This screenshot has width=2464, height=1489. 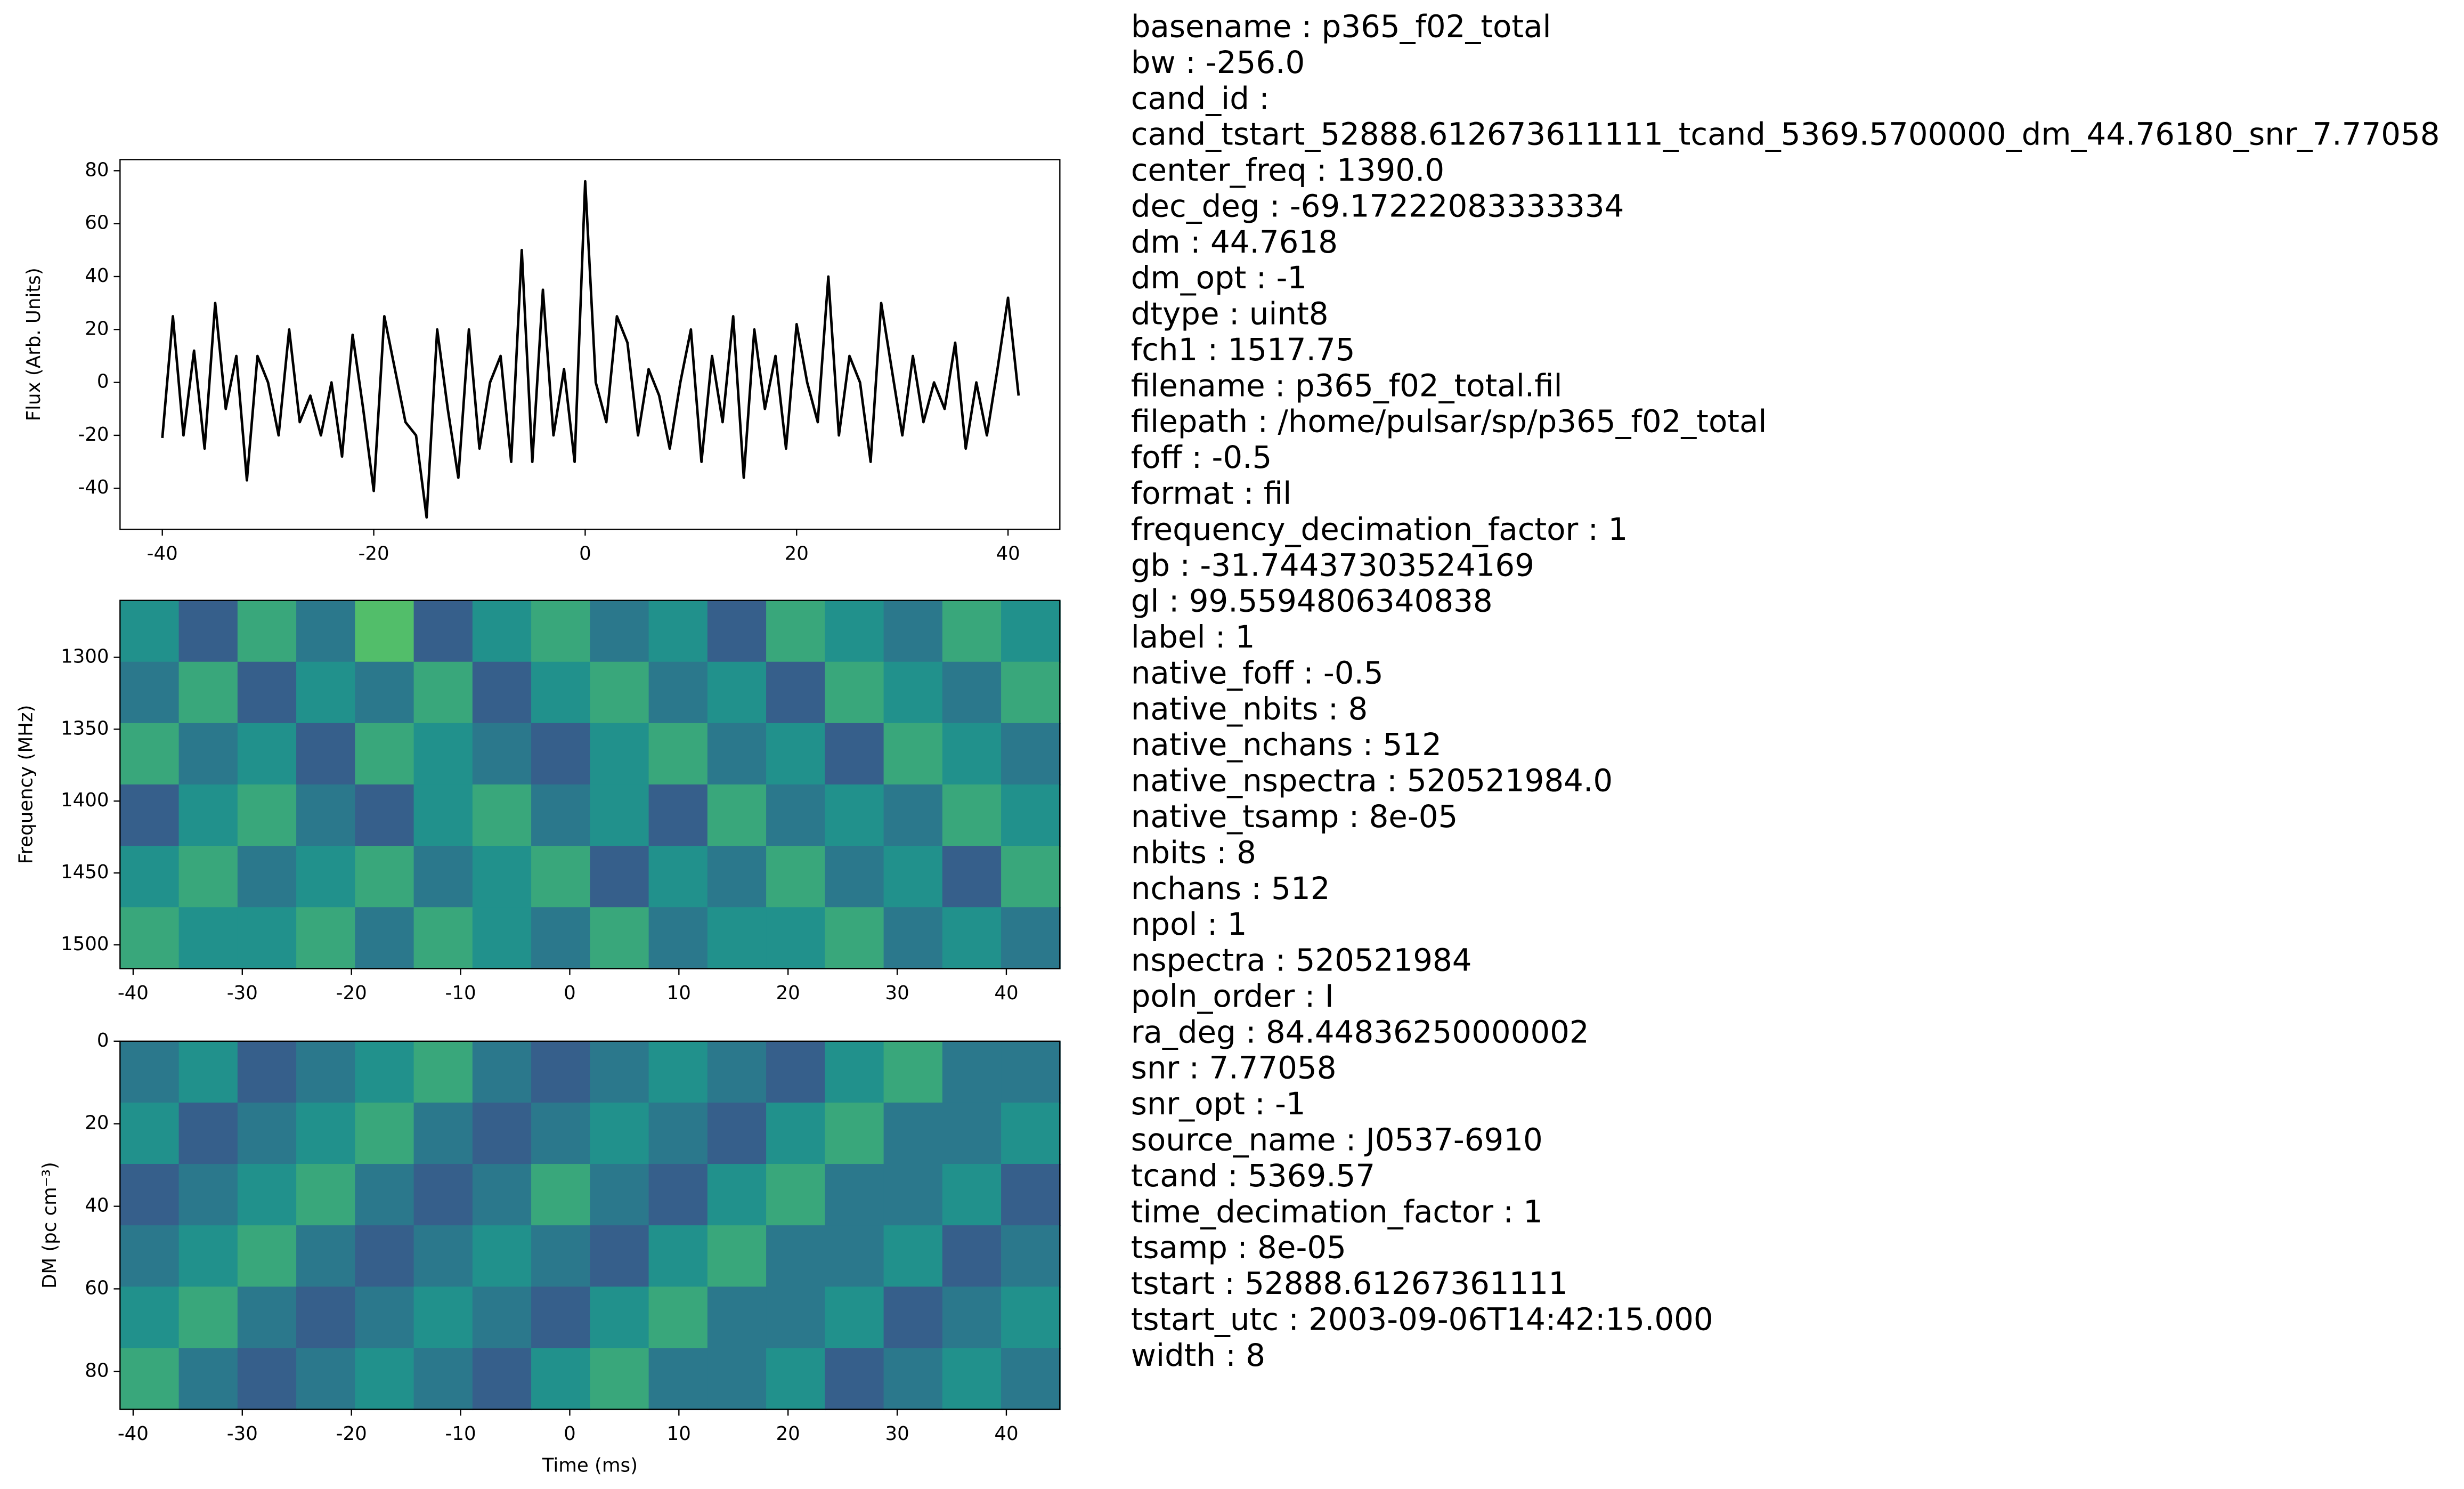 I want to click on metadata-line: basename : p365_f02_total, so click(x=1341, y=26).